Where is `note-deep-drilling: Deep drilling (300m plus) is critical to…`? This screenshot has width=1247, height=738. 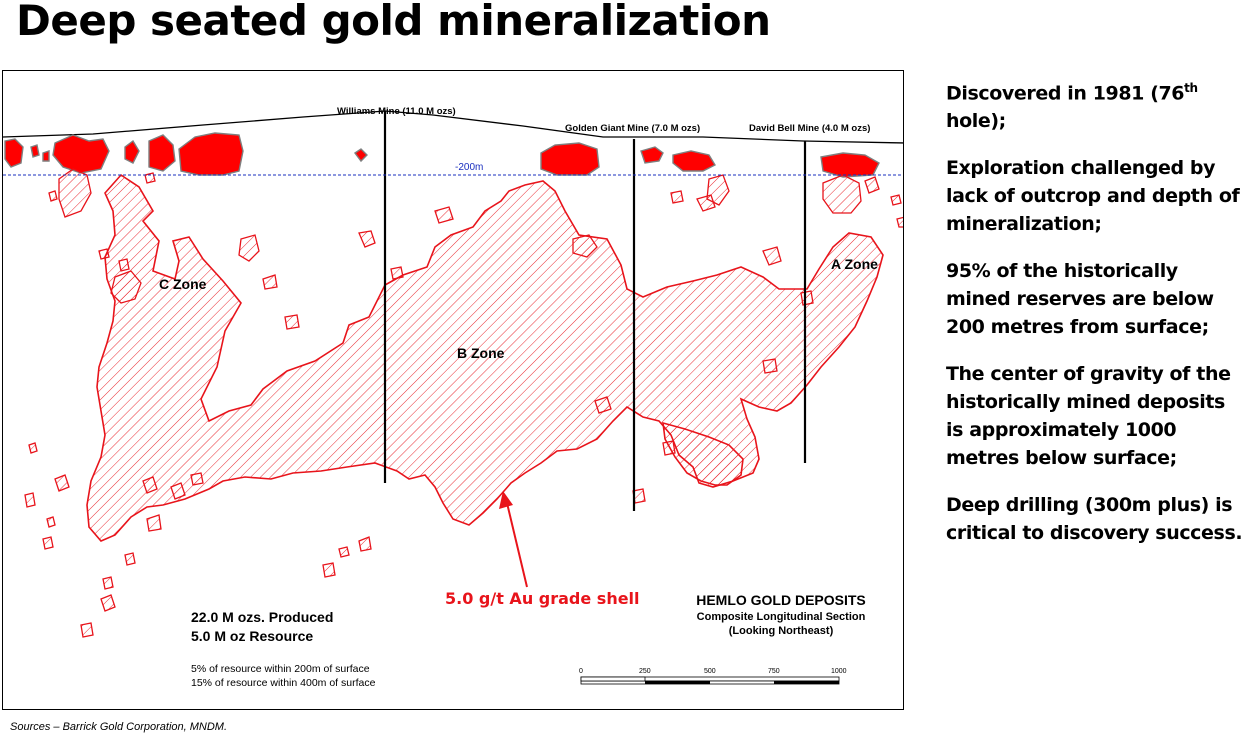
note-deep-drilling: Deep drilling (300m plus) is critical to… is located at coordinates (1094, 519).